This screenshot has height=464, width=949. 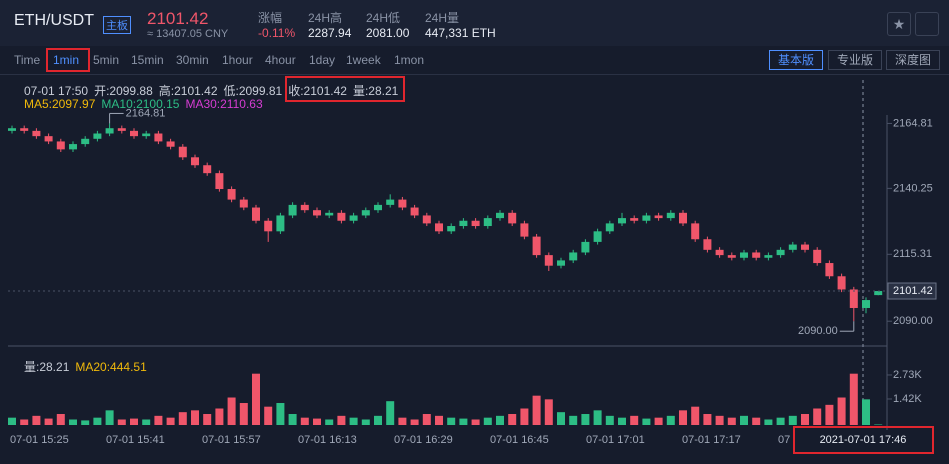 What do you see at coordinates (913, 60) in the screenshot?
I see `view-button: 深度图` at bounding box center [913, 60].